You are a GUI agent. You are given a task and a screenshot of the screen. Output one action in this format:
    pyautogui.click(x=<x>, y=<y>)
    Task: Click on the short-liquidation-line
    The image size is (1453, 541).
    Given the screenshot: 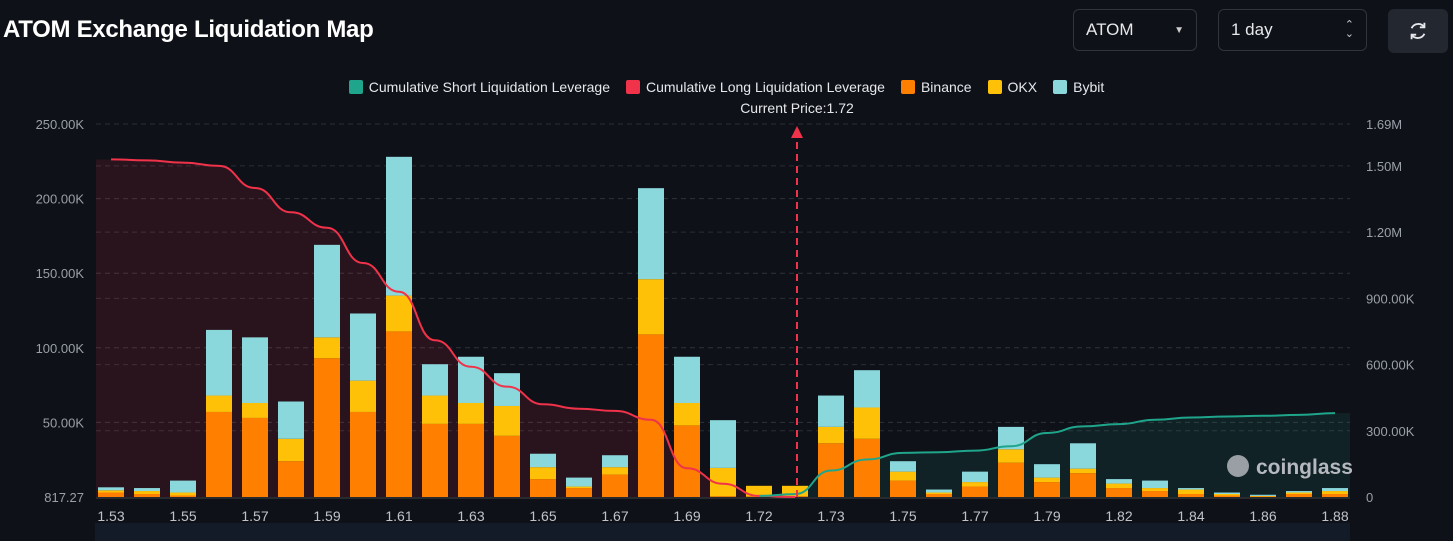 What is the action you would take?
    pyautogui.click(x=1047, y=454)
    